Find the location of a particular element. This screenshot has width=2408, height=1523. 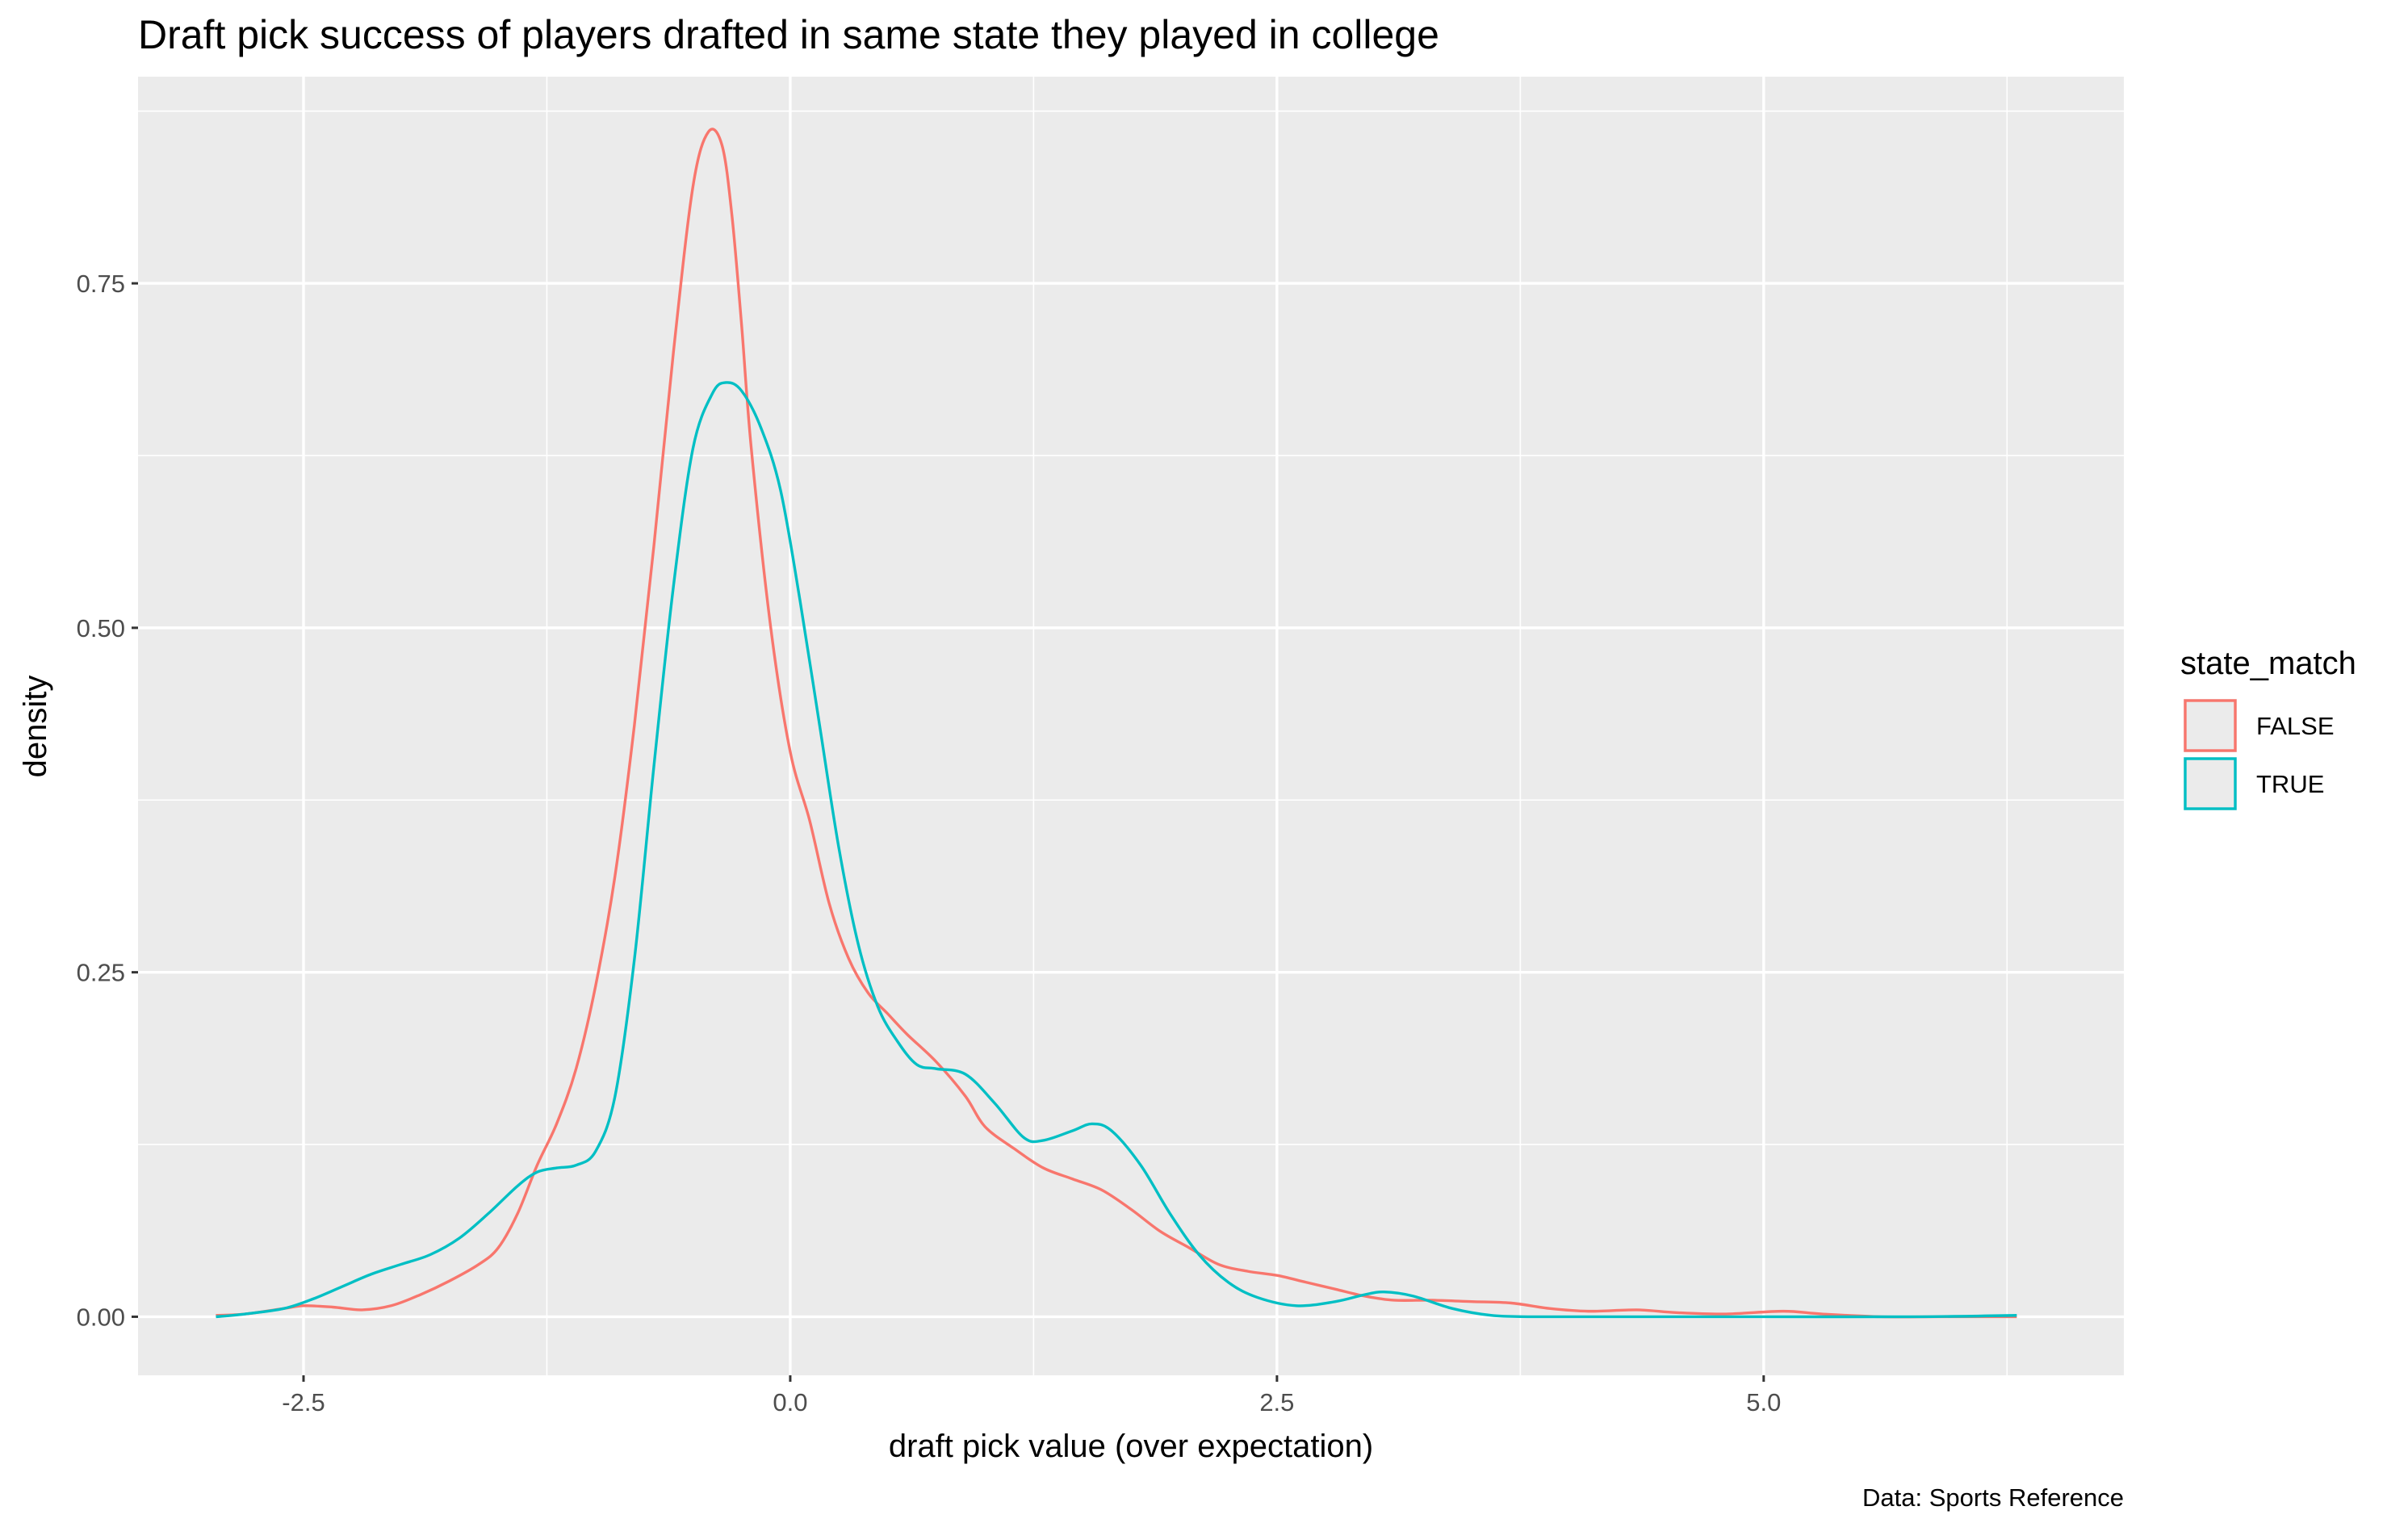

x-tick-label: 5.0 is located at coordinates (1763, 1402).